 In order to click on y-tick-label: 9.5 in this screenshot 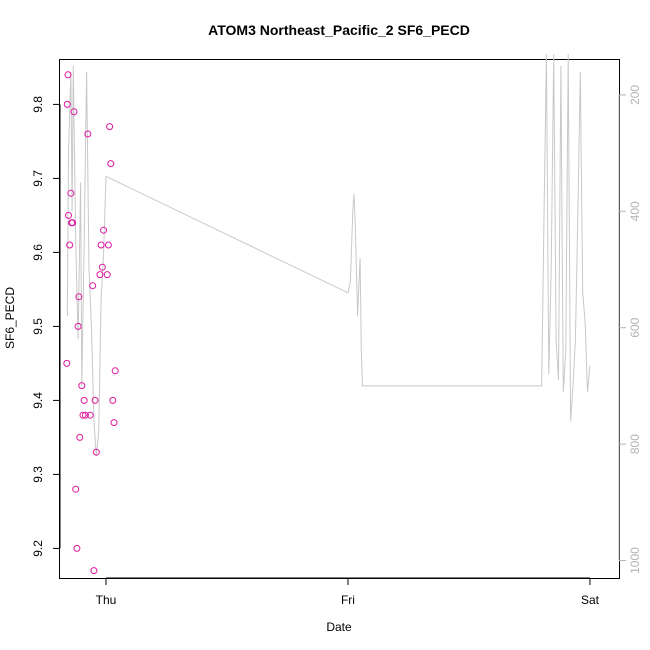, I will do `click(38, 326)`.